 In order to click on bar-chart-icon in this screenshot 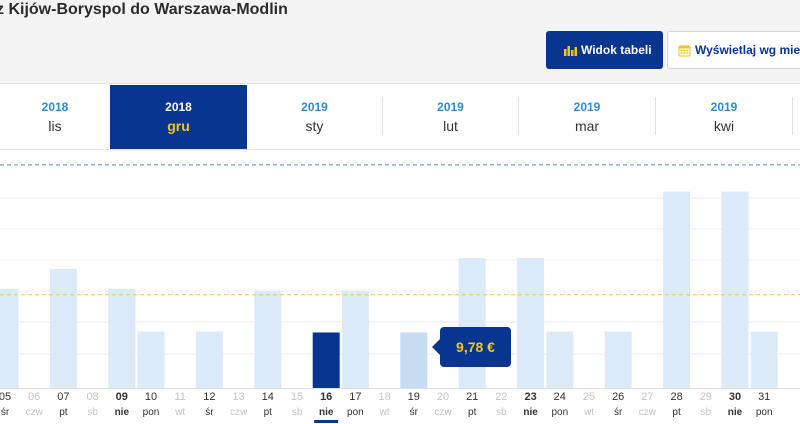, I will do `click(570, 51)`.